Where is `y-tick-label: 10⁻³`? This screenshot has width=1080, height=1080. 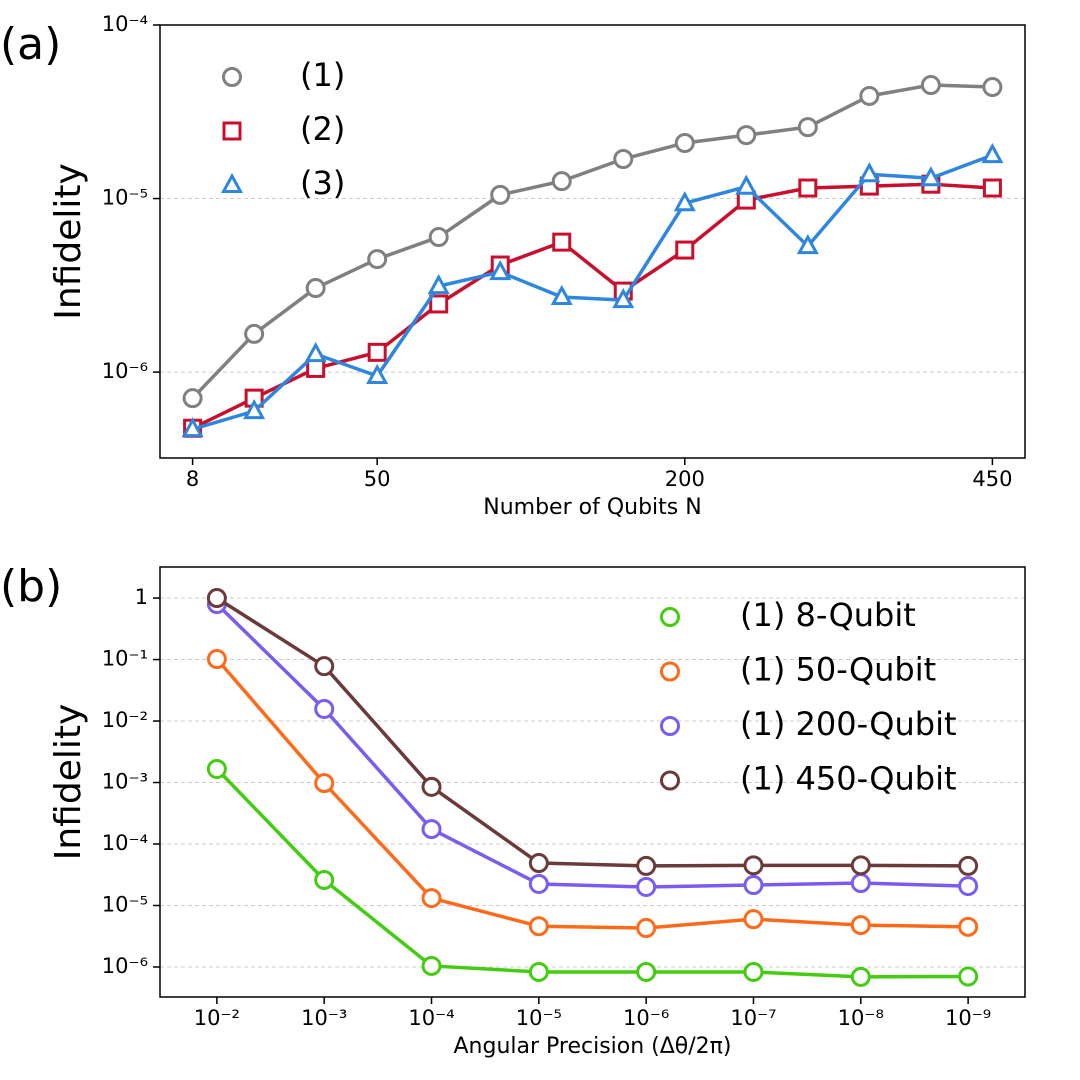
y-tick-label: 10⁻³ is located at coordinates (125, 782).